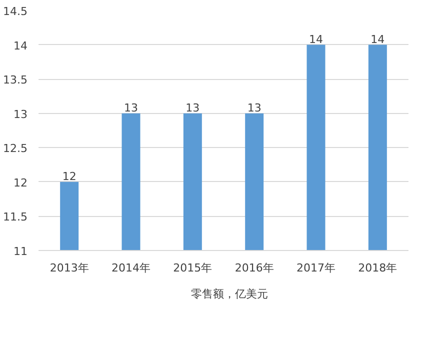 This screenshot has height=346, width=430. I want to click on y-tick-label: 13.5, so click(15, 80).